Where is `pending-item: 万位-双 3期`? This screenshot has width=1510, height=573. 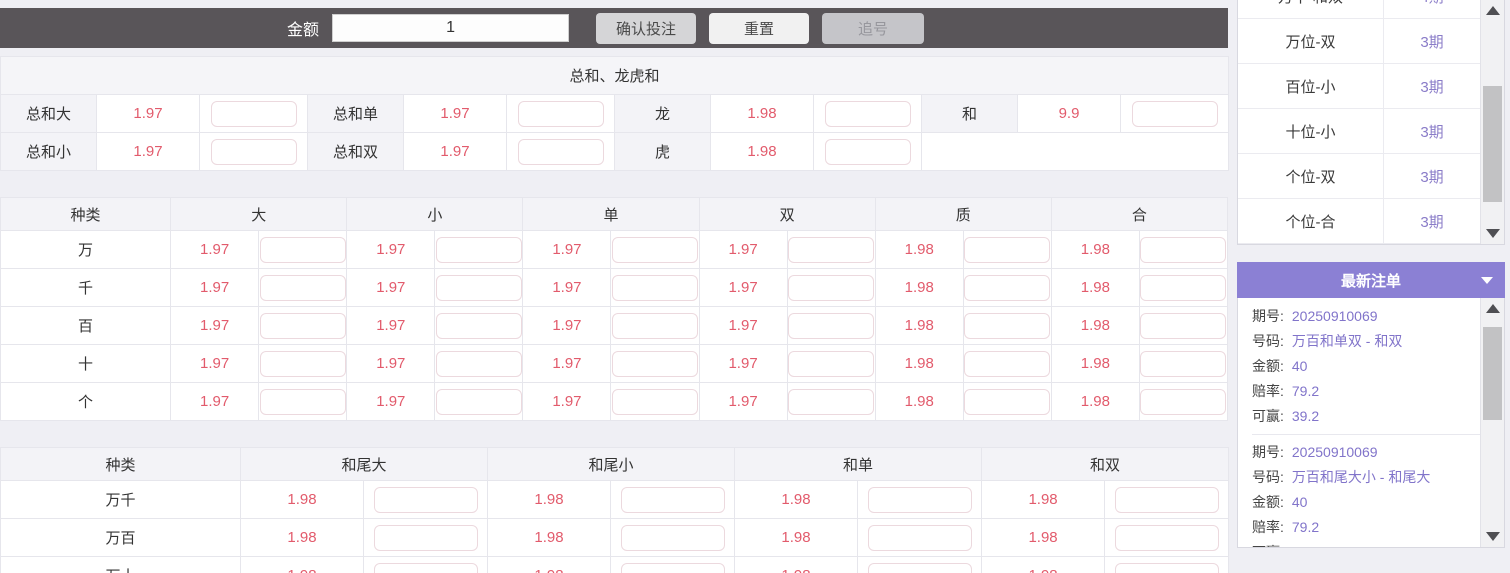
pending-item: 万位-双 3期 is located at coordinates (1359, 41).